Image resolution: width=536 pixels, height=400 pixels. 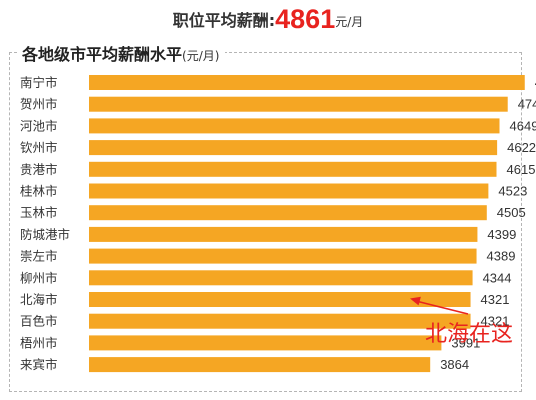 I want to click on category-label: 防城港市, so click(x=45, y=234).